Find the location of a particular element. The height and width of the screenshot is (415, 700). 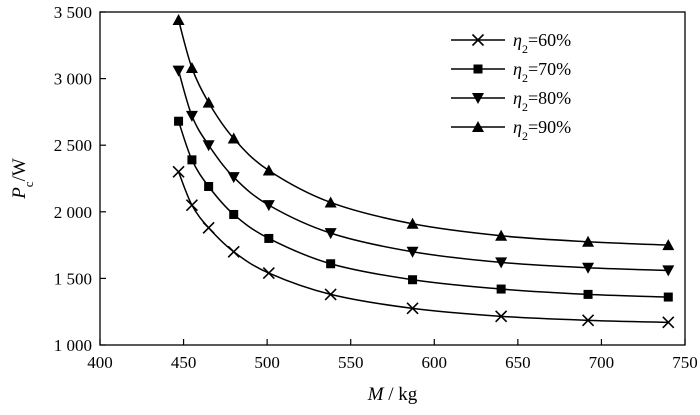

legend-label: η2=60% is located at coordinates (542, 43).